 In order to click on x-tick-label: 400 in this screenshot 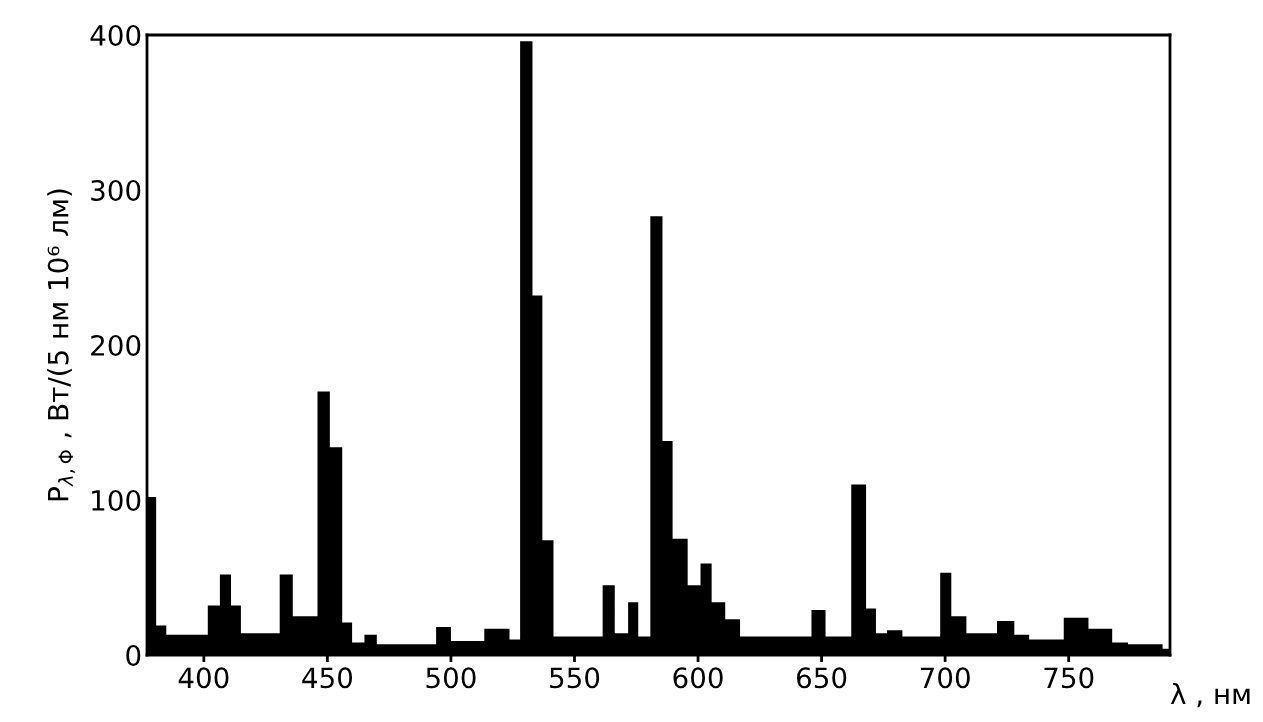, I will do `click(203, 678)`.